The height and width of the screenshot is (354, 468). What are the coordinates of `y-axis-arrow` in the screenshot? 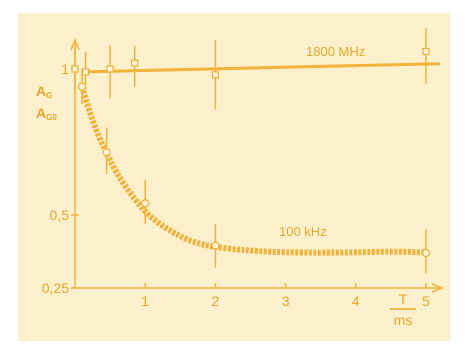 It's located at (75, 44).